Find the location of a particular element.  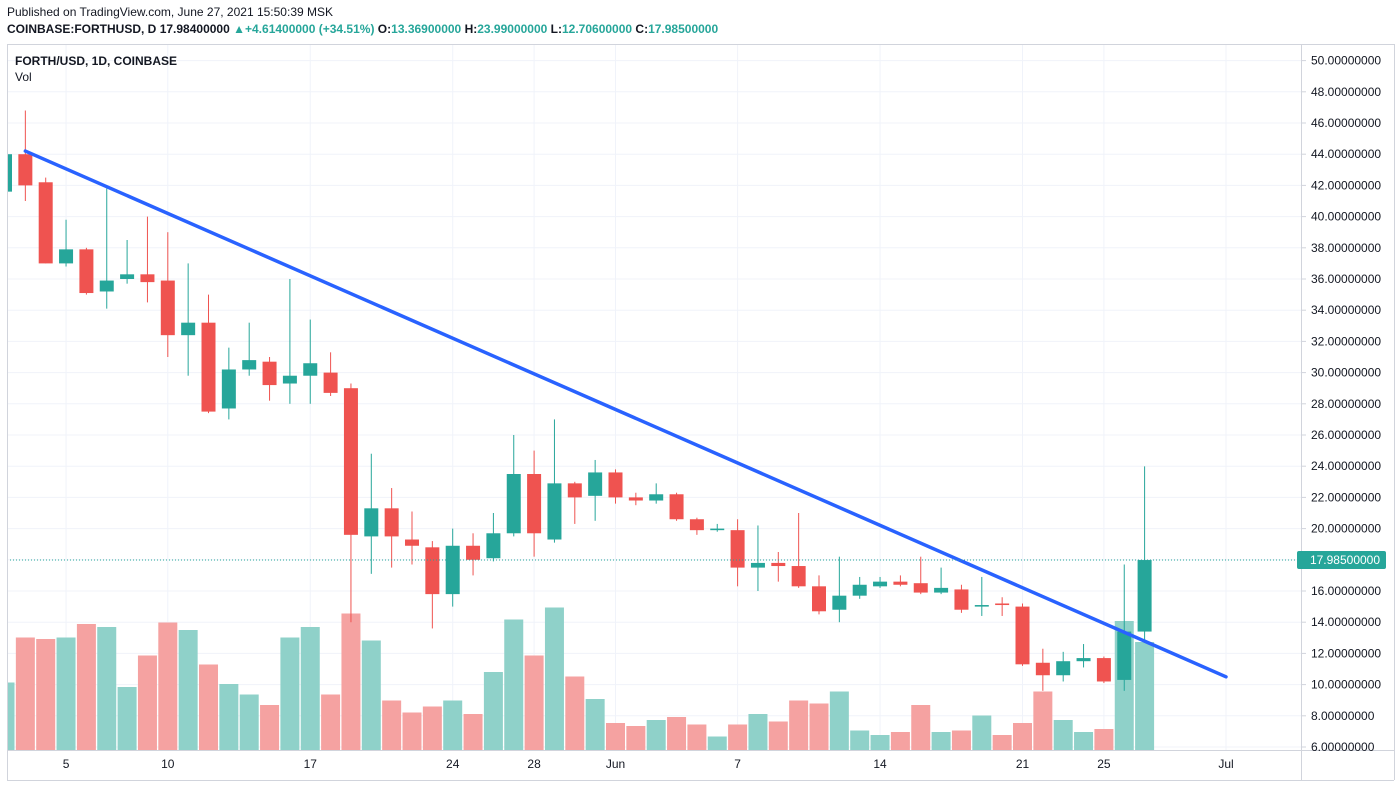

change-arrow-icon: ▲ is located at coordinates (239, 29).